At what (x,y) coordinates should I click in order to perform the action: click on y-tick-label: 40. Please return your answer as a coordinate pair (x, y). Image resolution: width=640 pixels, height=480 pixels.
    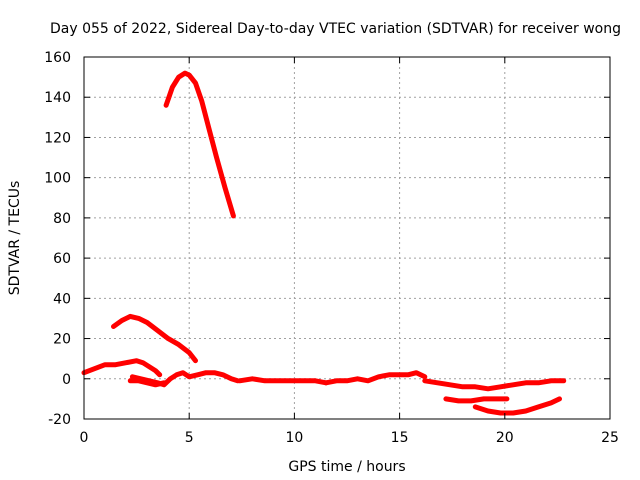
    Looking at the image, I should click on (62, 299).